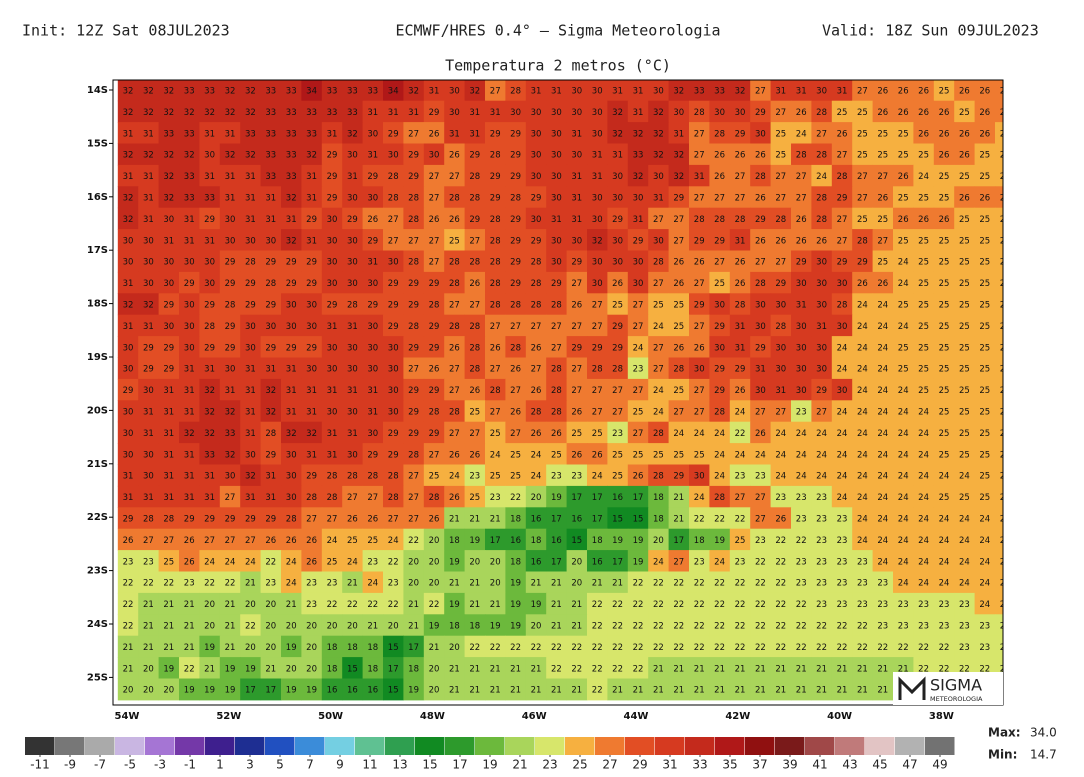  Describe the element at coordinates (549, 765) in the screenshot. I see `colorbar-label: 23` at that location.